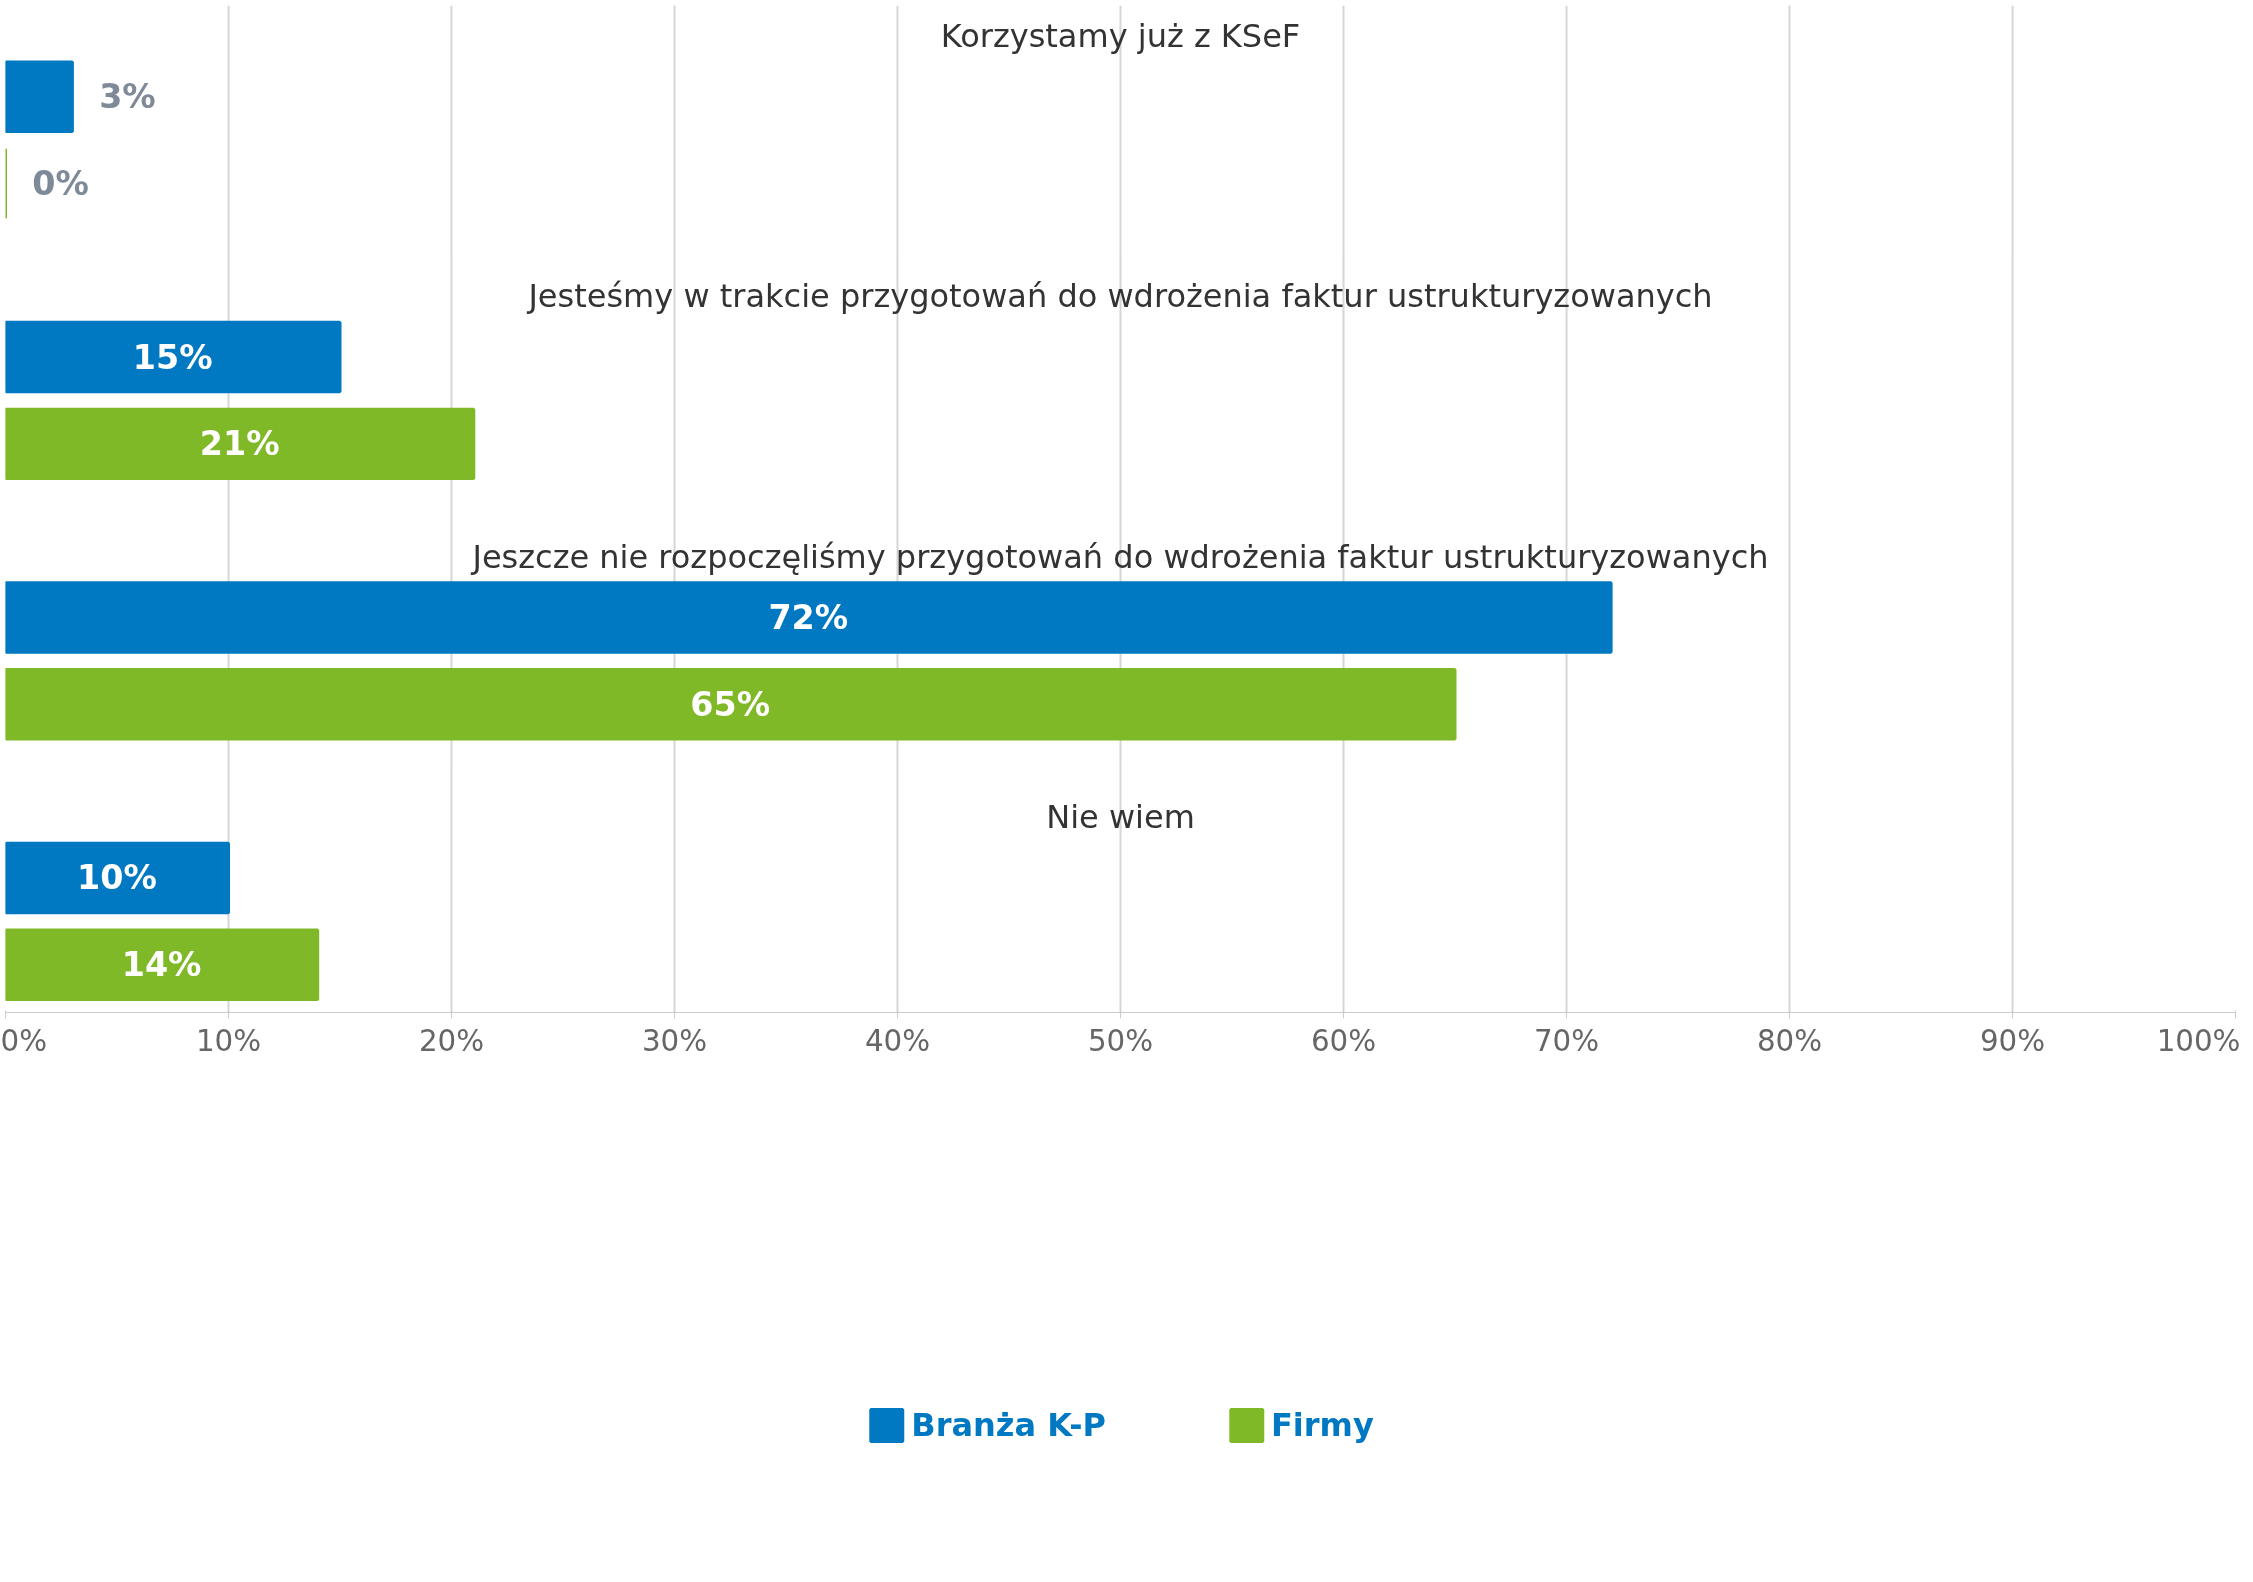  I want to click on x-tick-label: 20%, so click(451, 1040).